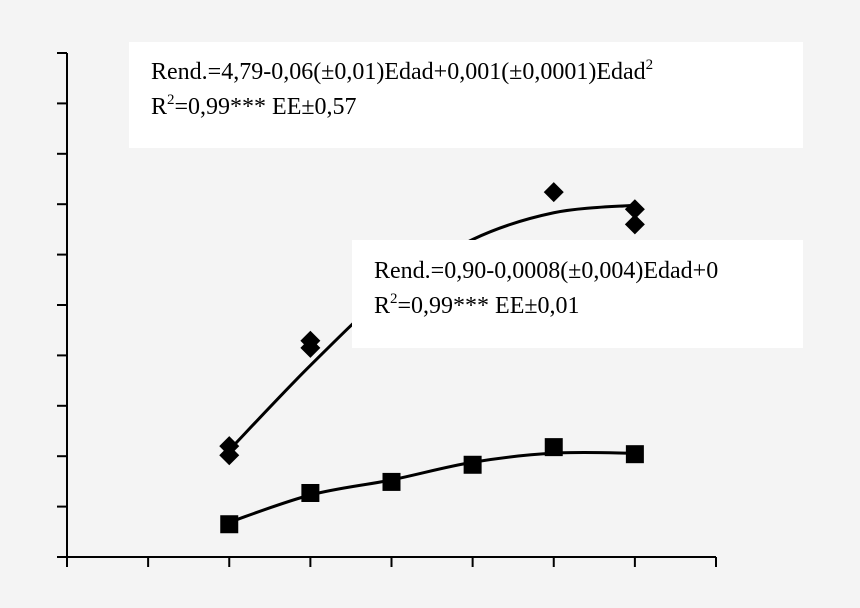 This screenshot has height=608, width=860. I want to click on annotation-text: Rend.=0,90-0,0008(±0,004)Edad+0, so click(546, 271).